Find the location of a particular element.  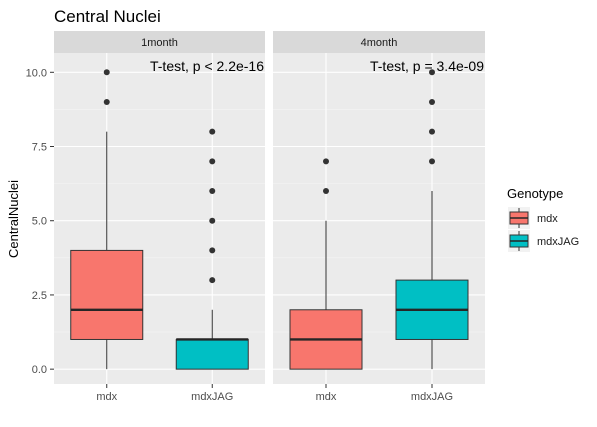

legend-title: Genotype is located at coordinates (535, 193).